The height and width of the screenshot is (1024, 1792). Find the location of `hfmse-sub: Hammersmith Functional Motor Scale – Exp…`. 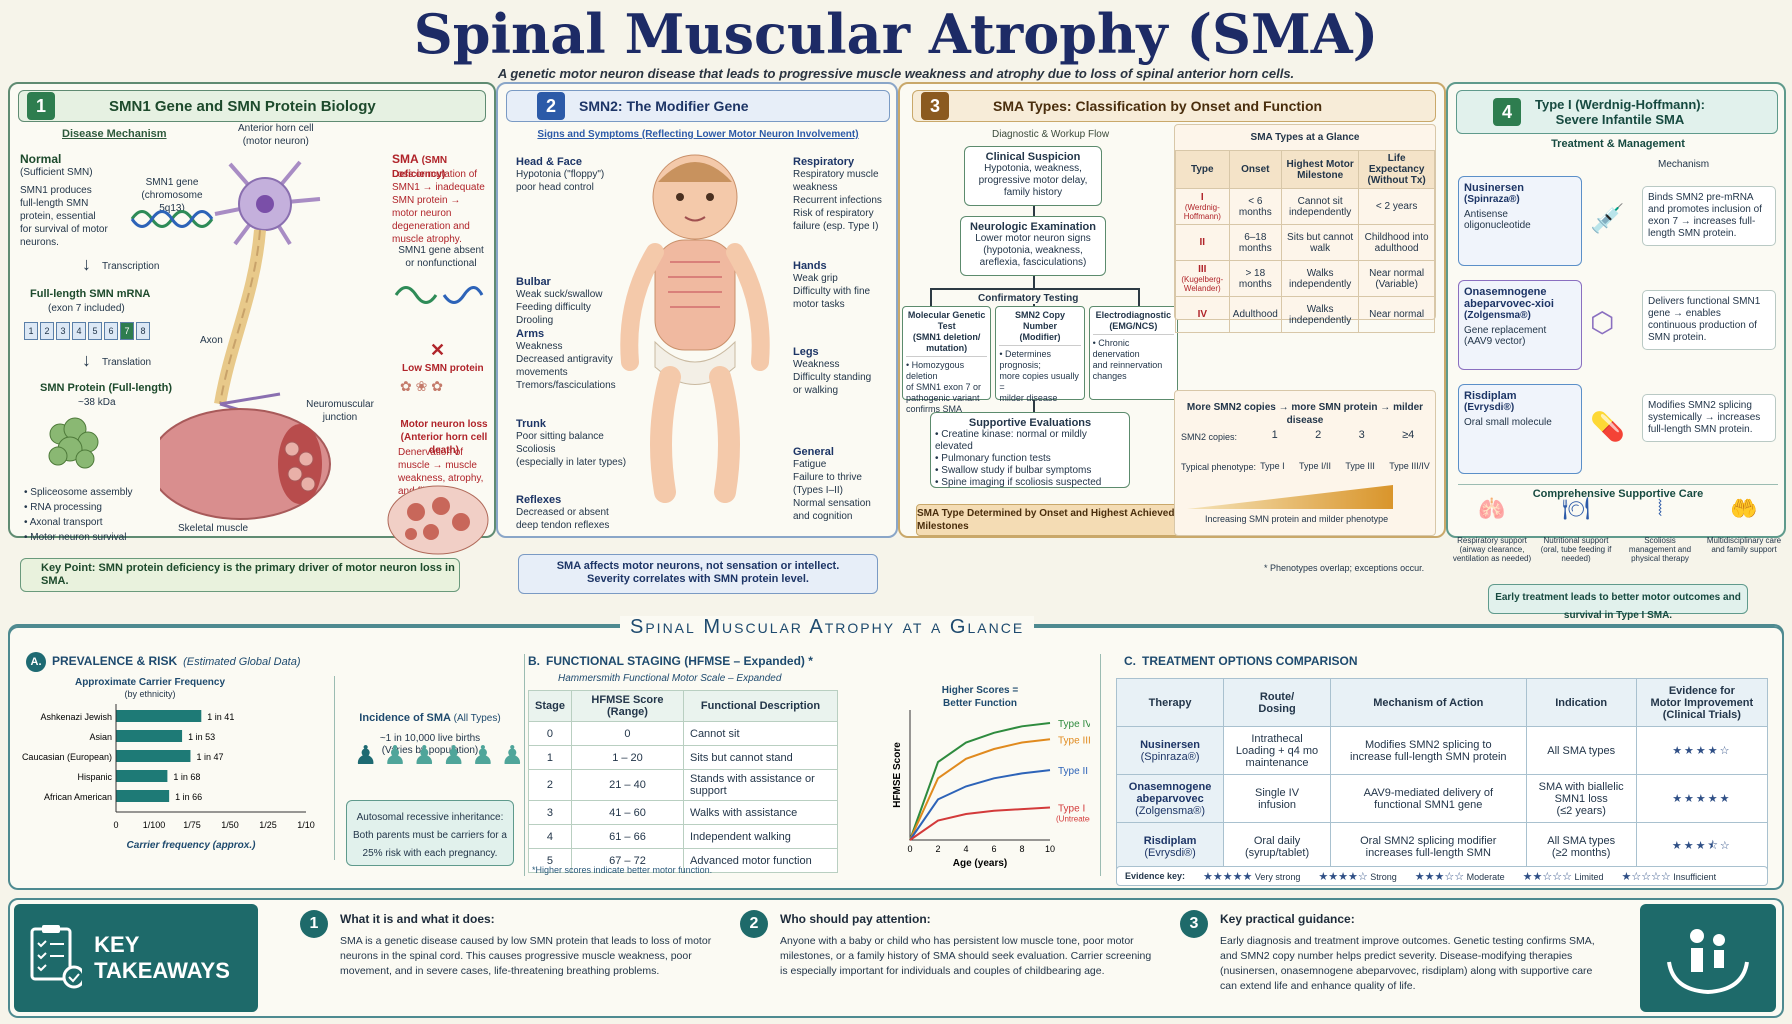

hfmse-sub: Hammersmith Functional Motor Scale – Exp… is located at coordinates (670, 678).